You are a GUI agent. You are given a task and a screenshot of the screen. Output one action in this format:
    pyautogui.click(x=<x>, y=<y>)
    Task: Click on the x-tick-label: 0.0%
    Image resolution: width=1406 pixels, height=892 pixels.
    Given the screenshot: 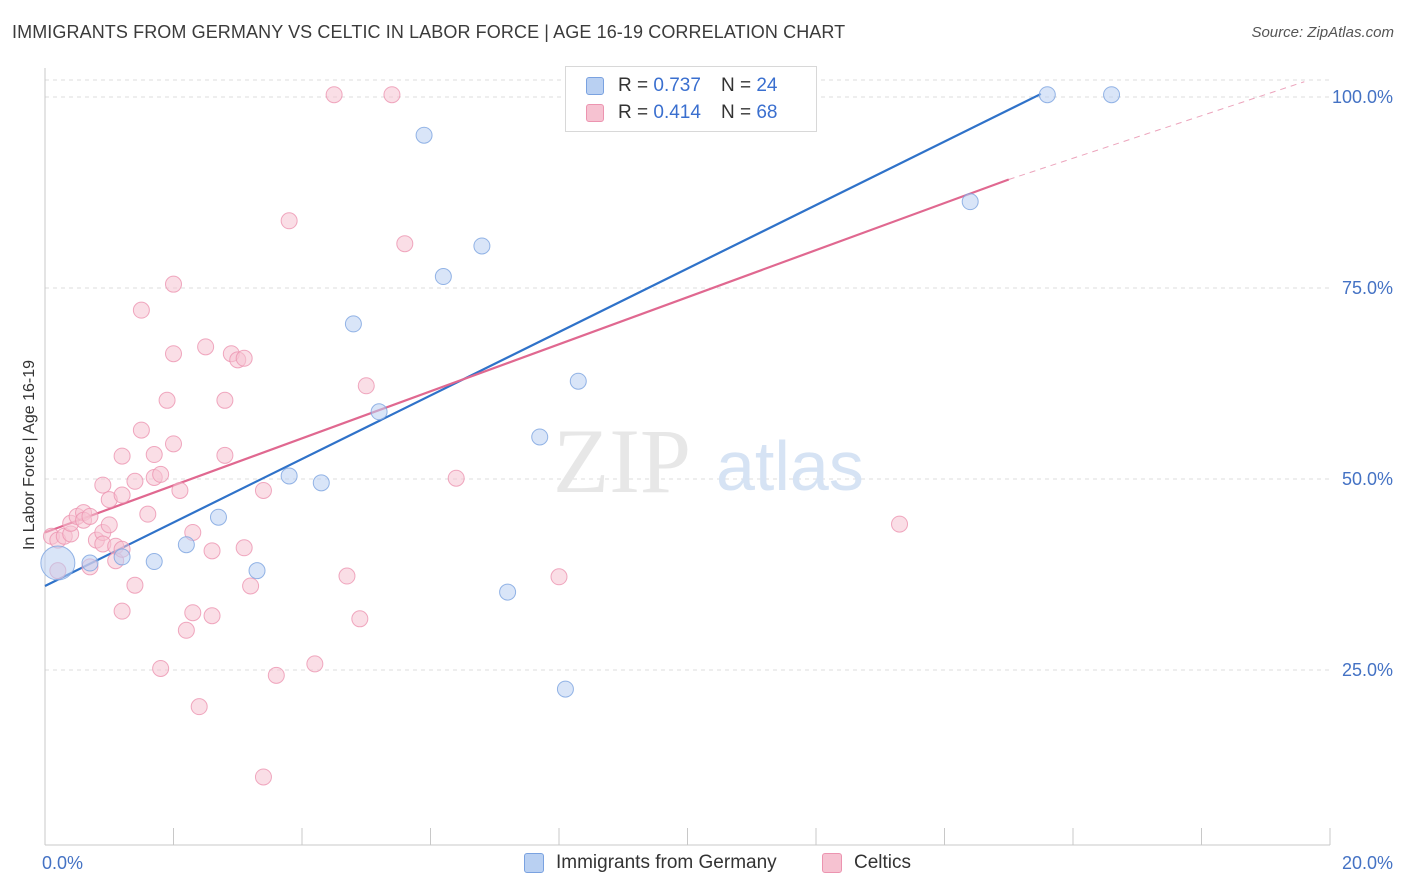 What is the action you would take?
    pyautogui.click(x=62, y=863)
    